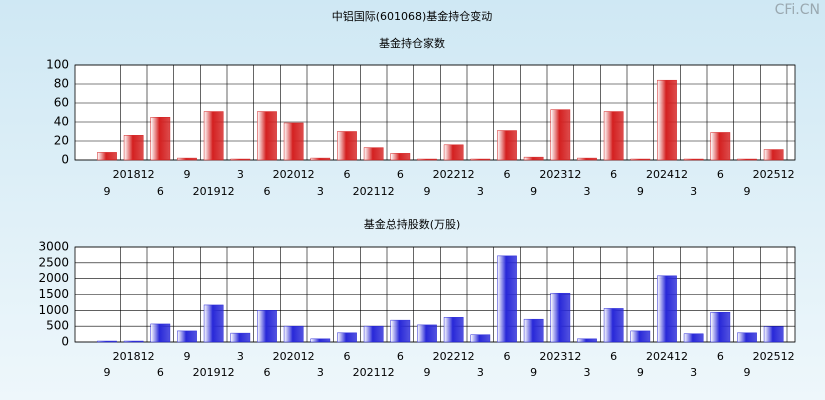  Describe the element at coordinates (61, 141) in the screenshot. I see `y-tick-label: 20` at that location.